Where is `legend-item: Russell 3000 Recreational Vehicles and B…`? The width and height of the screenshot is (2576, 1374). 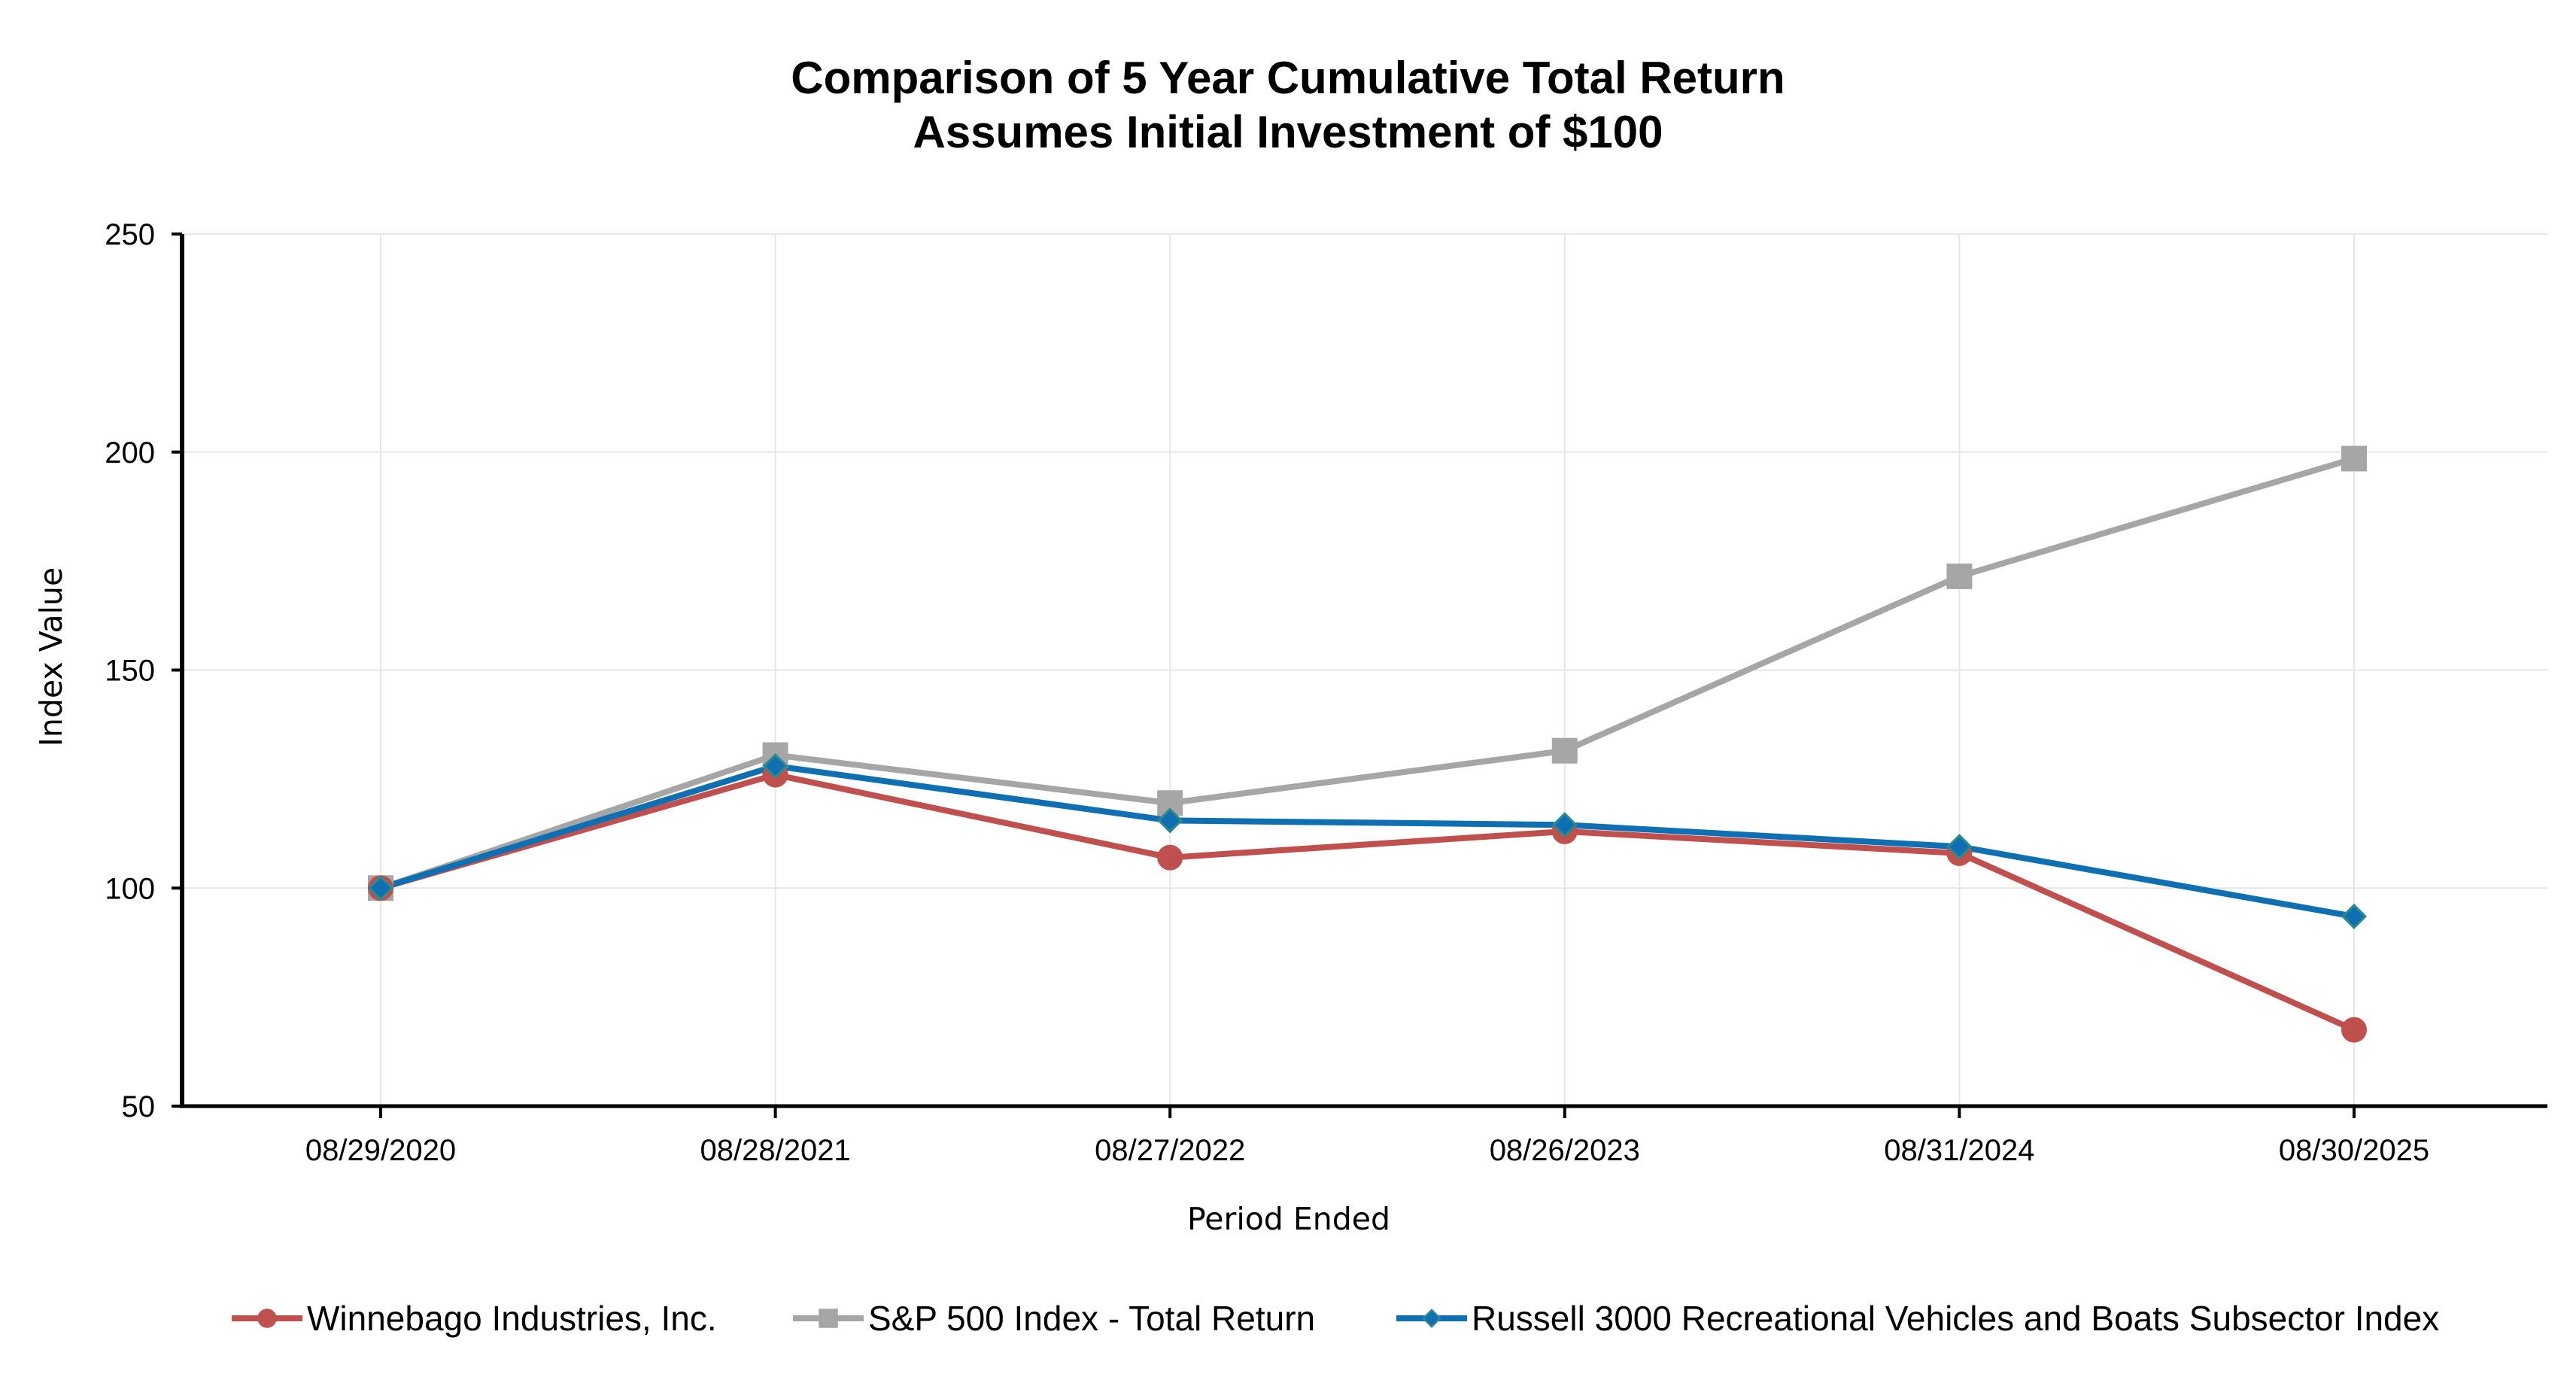 legend-item: Russell 3000 Recreational Vehicles and B… is located at coordinates (1917, 1318).